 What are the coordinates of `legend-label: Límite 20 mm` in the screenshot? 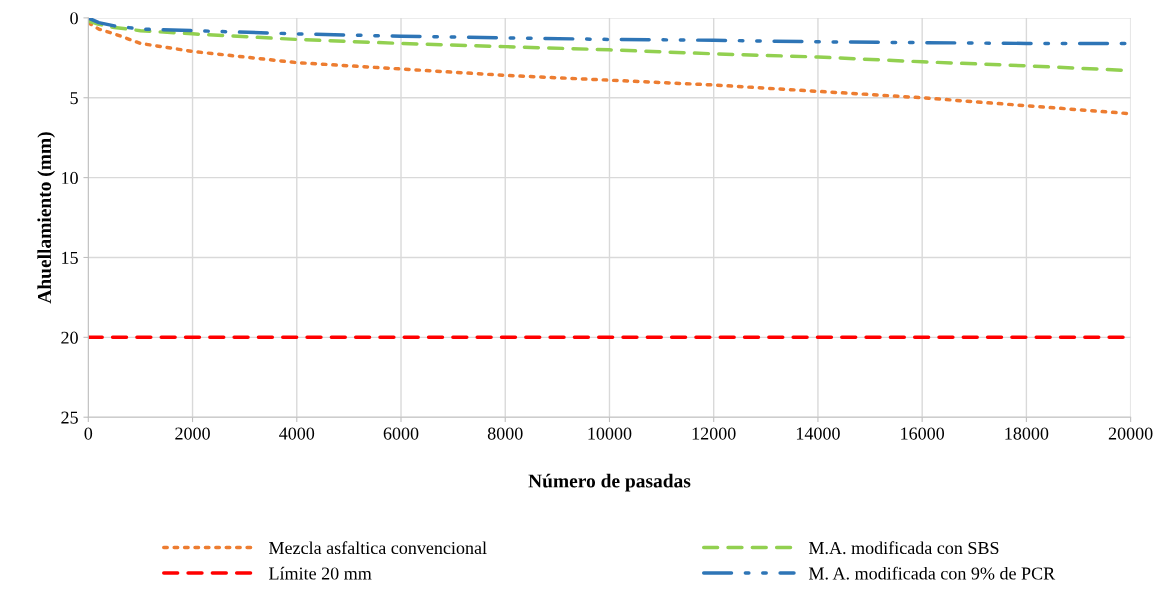 It's located at (320, 573).